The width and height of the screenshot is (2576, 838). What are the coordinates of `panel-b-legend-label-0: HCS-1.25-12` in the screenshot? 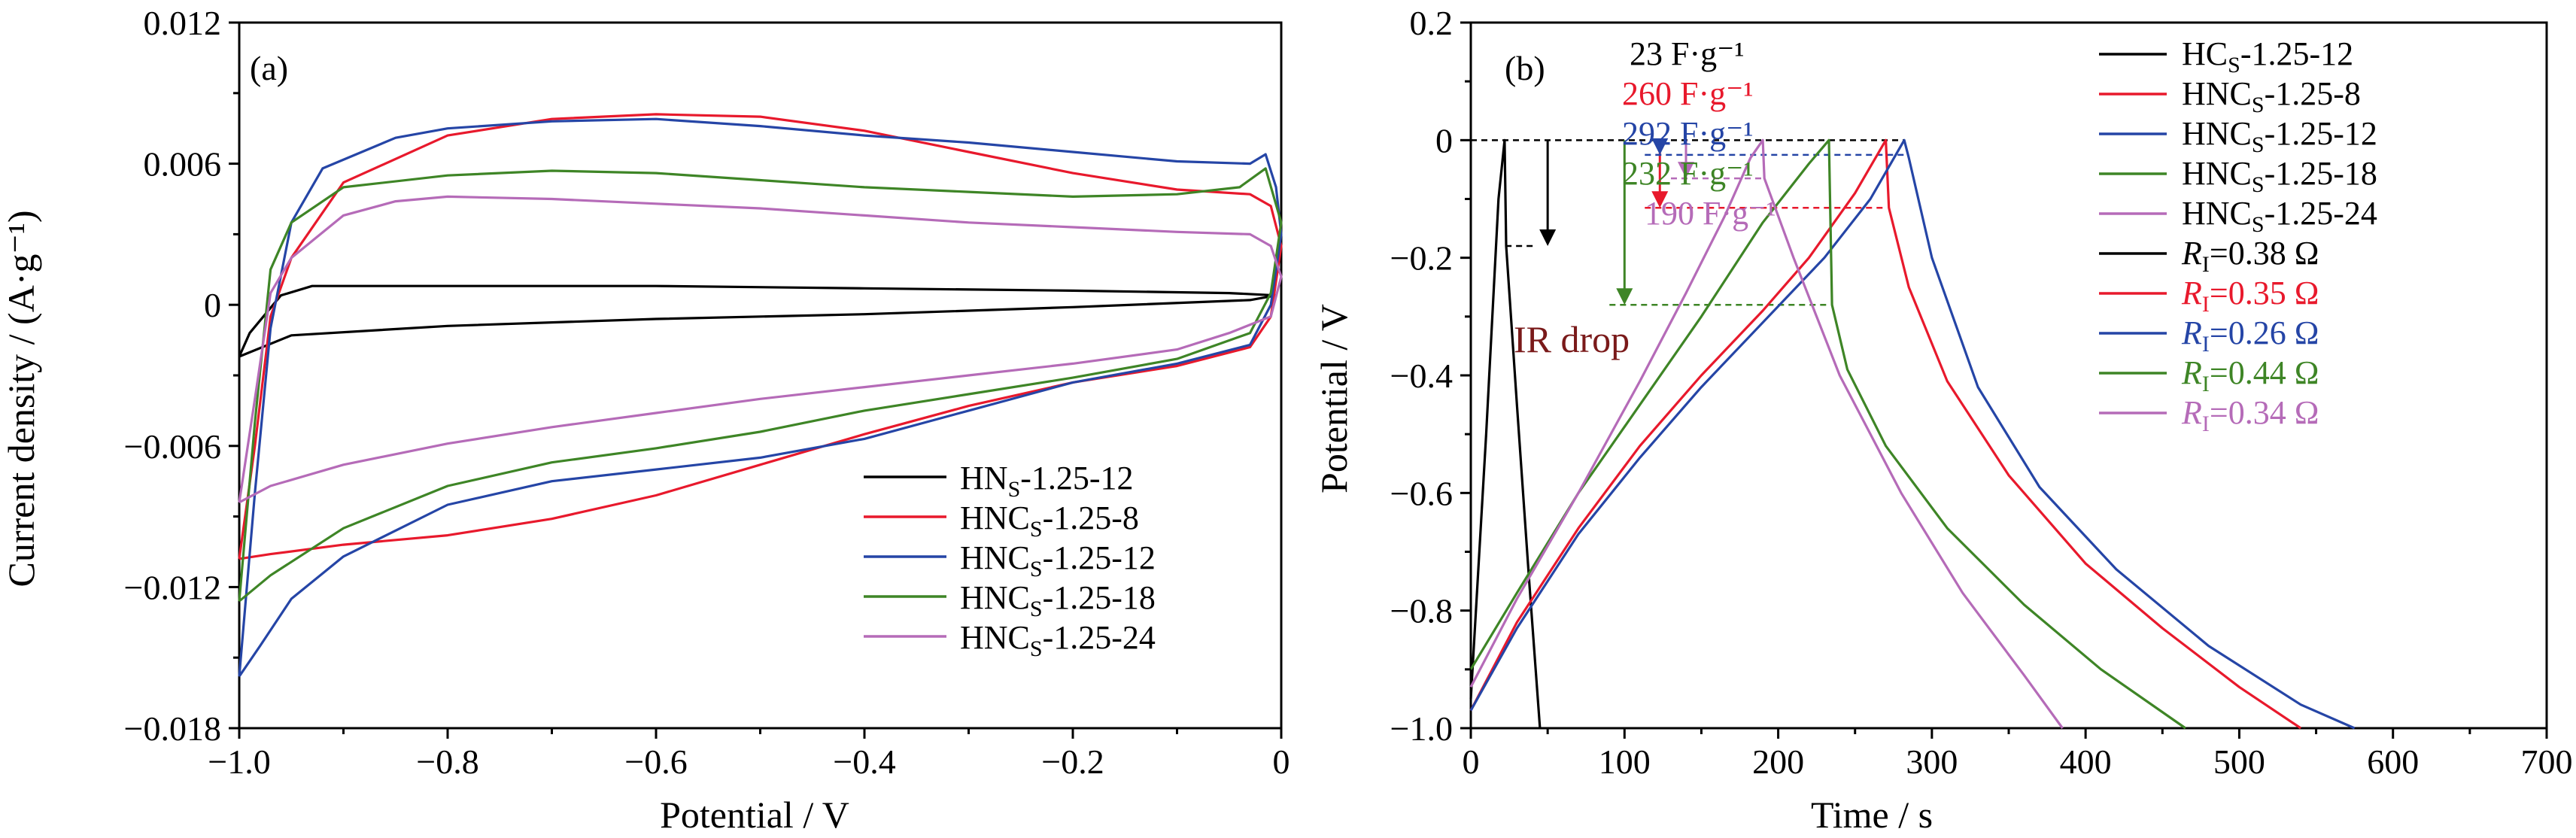 It's located at (2267, 56).